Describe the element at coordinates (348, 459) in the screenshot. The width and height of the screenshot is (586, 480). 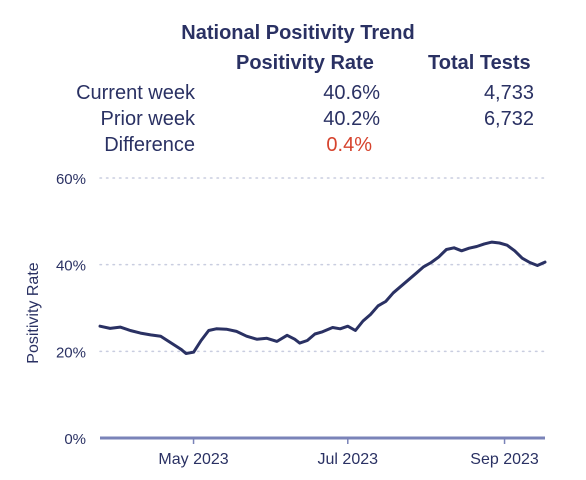
I see `x-tick-label-1: Jul 2023` at that location.